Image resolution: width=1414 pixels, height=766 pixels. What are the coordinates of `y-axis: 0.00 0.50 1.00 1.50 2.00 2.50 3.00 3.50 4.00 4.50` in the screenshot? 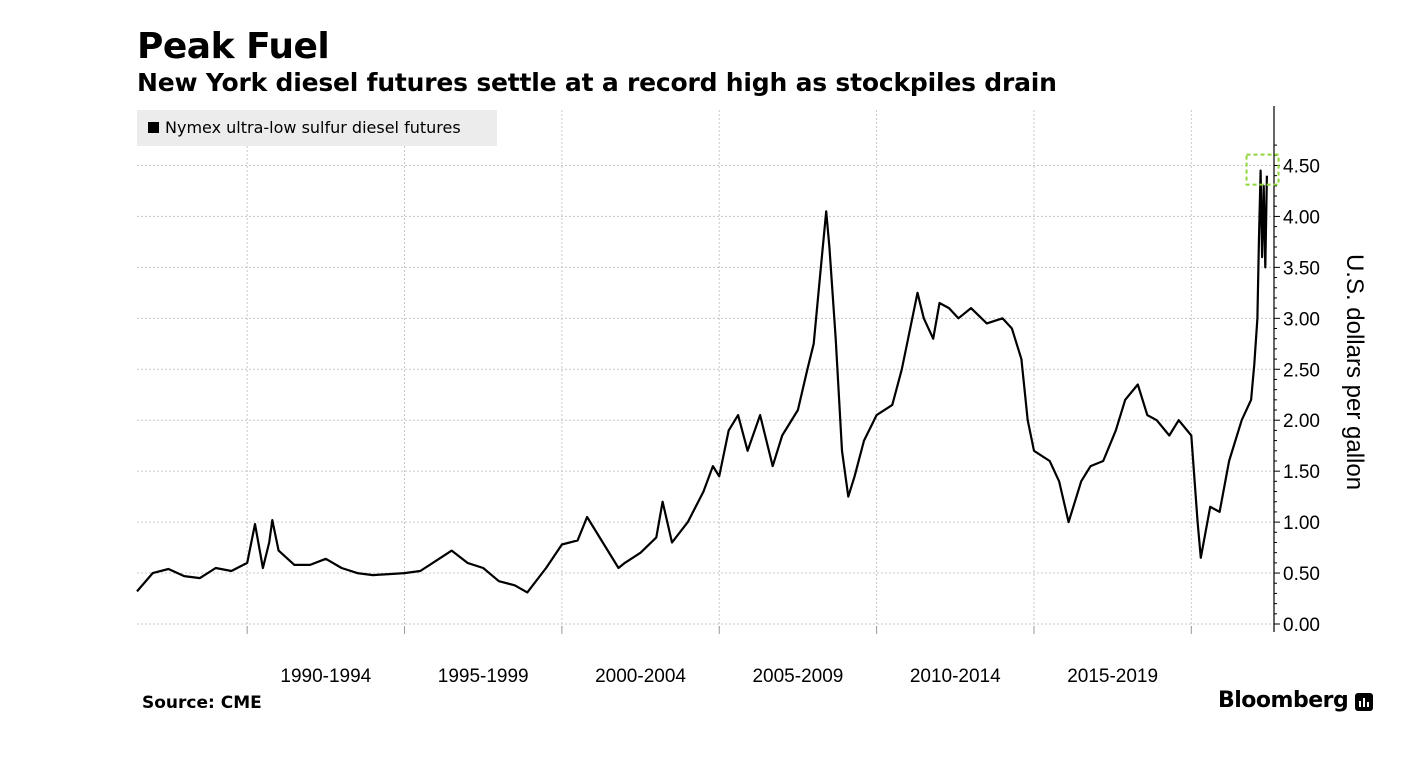 It's located at (1296, 371).